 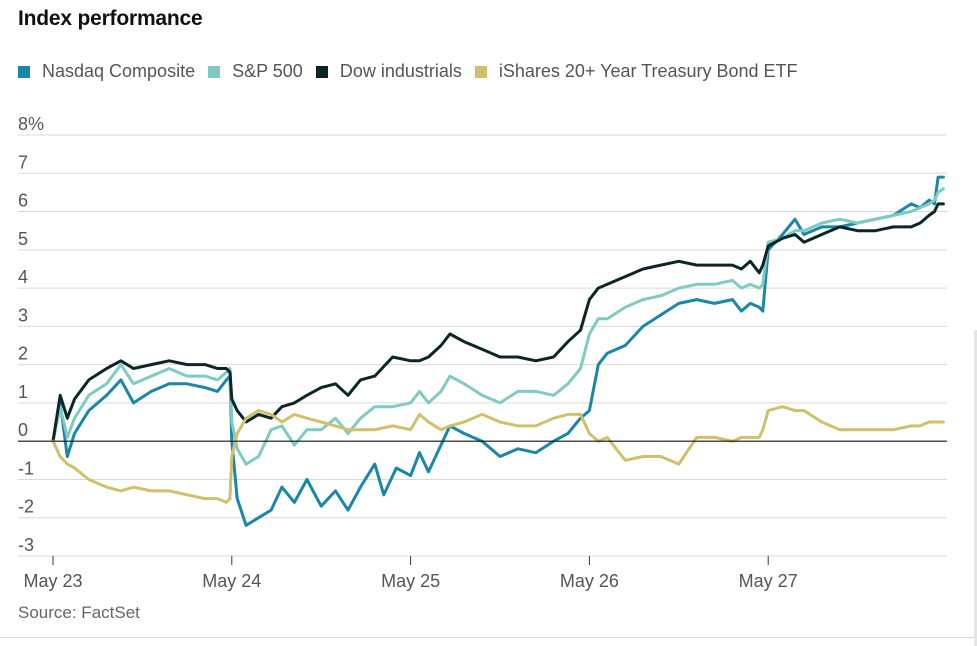 What do you see at coordinates (267, 71) in the screenshot?
I see `legend-label-sp500: S&P 500` at bounding box center [267, 71].